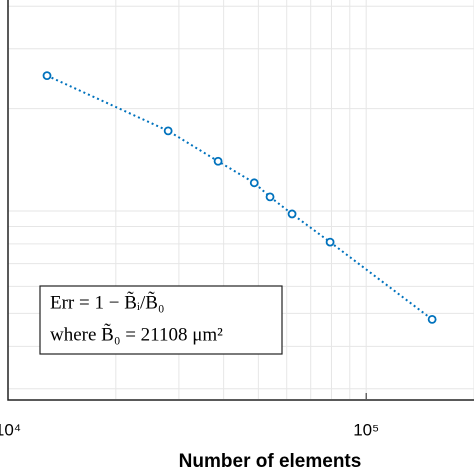 The width and height of the screenshot is (474, 474). I want to click on x-axis-label: Number of elements, so click(270, 461).